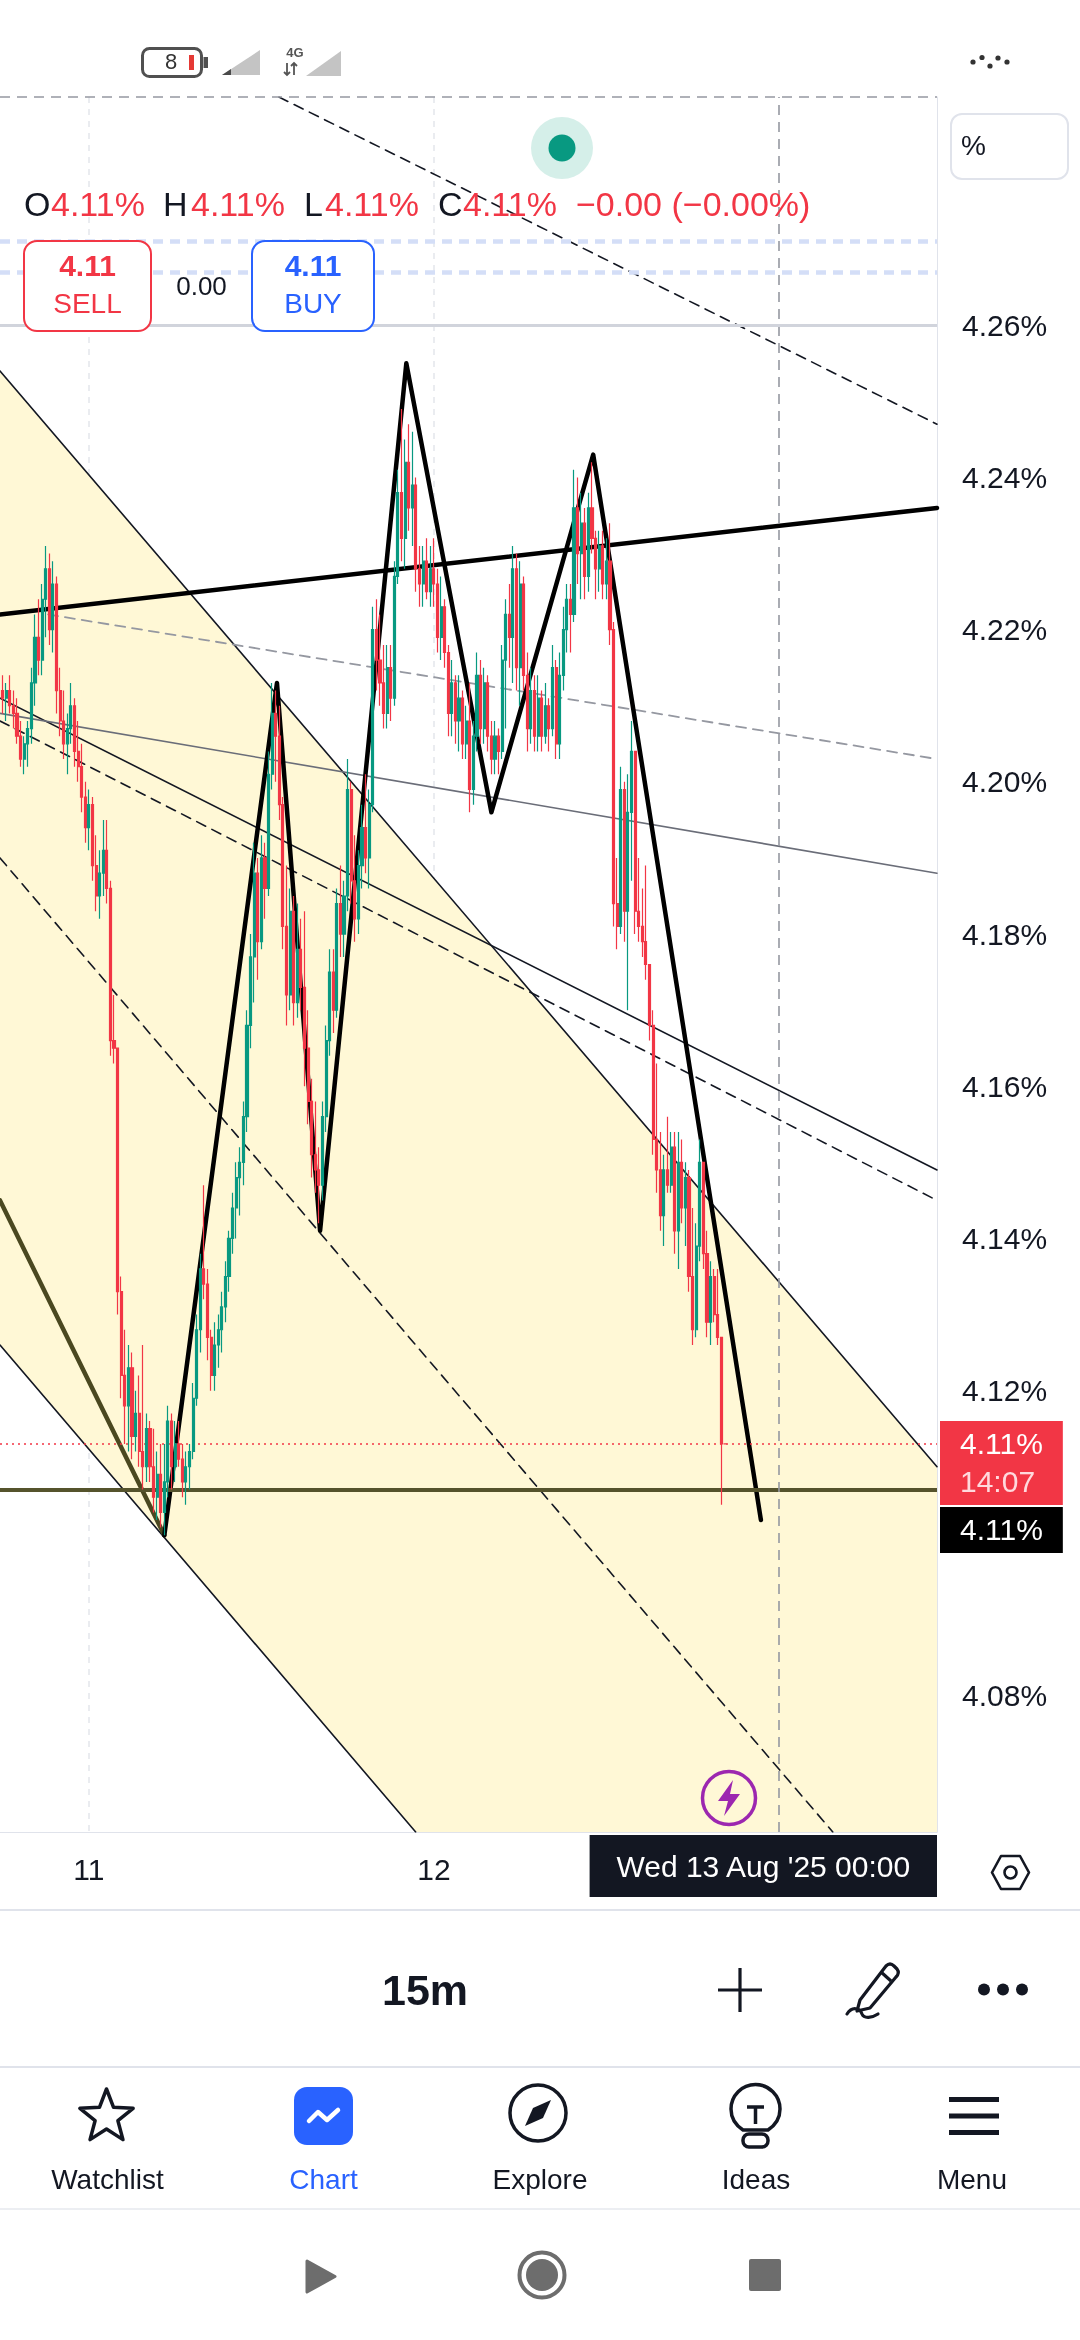 This screenshot has height=2340, width=1080. Describe the element at coordinates (1005, 477) in the screenshot. I see `y-tick-label: 4.24%` at that location.